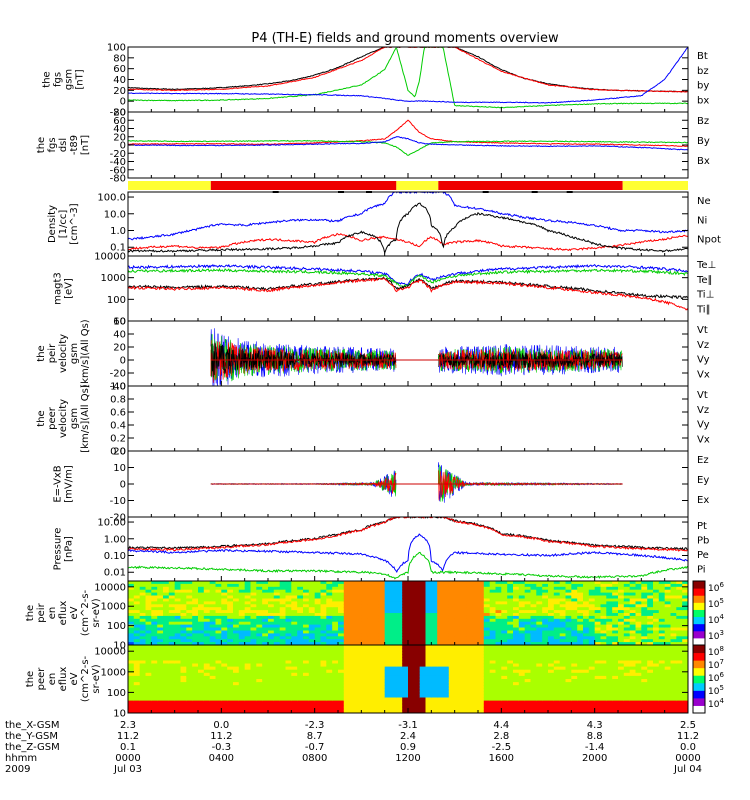 This screenshot has width=750, height=800. What do you see at coordinates (119, 129) in the screenshot?
I see `ytick-label-1-2: 40` at bounding box center [119, 129].